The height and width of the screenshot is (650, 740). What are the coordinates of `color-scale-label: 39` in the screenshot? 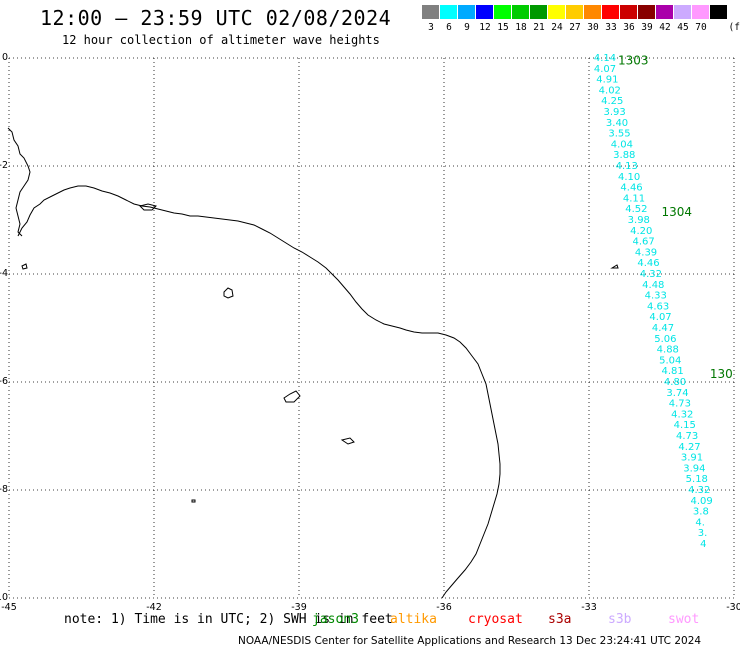 It's located at (647, 27).